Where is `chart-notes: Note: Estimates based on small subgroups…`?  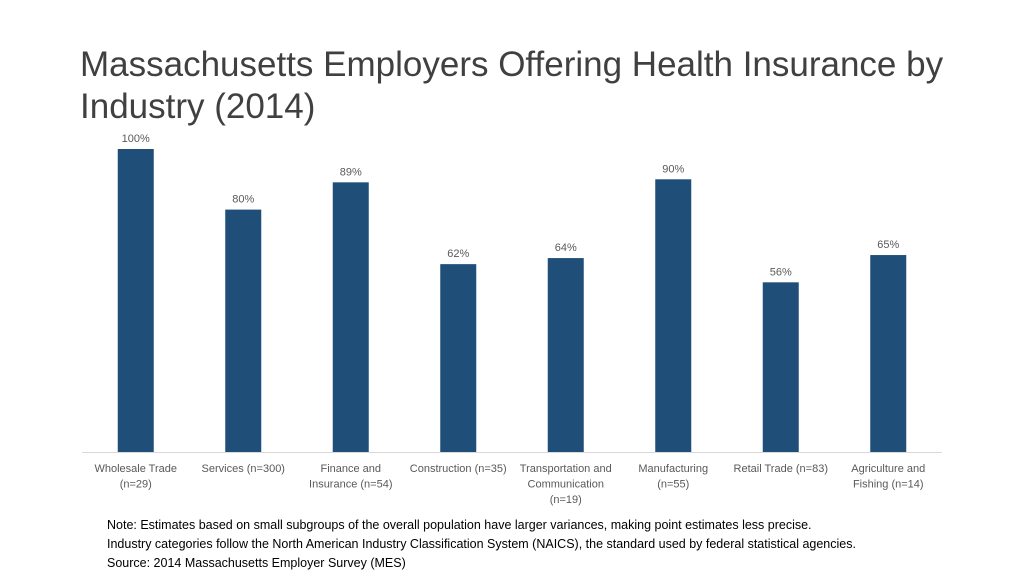 chart-notes: Note: Estimates based on small subgroups… is located at coordinates (547, 544).